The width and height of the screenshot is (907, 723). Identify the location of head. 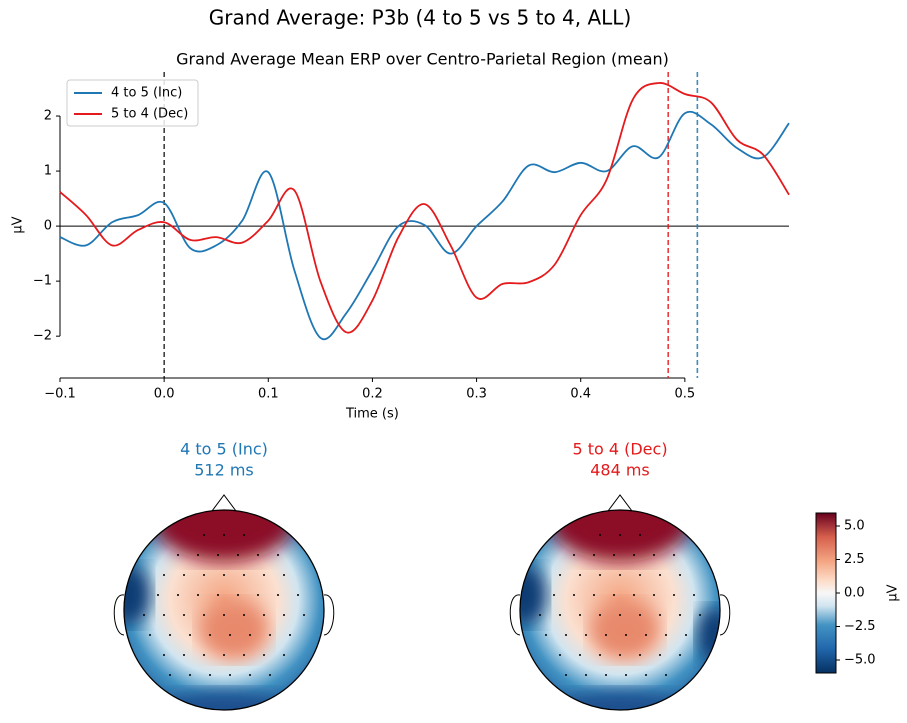
(620, 610).